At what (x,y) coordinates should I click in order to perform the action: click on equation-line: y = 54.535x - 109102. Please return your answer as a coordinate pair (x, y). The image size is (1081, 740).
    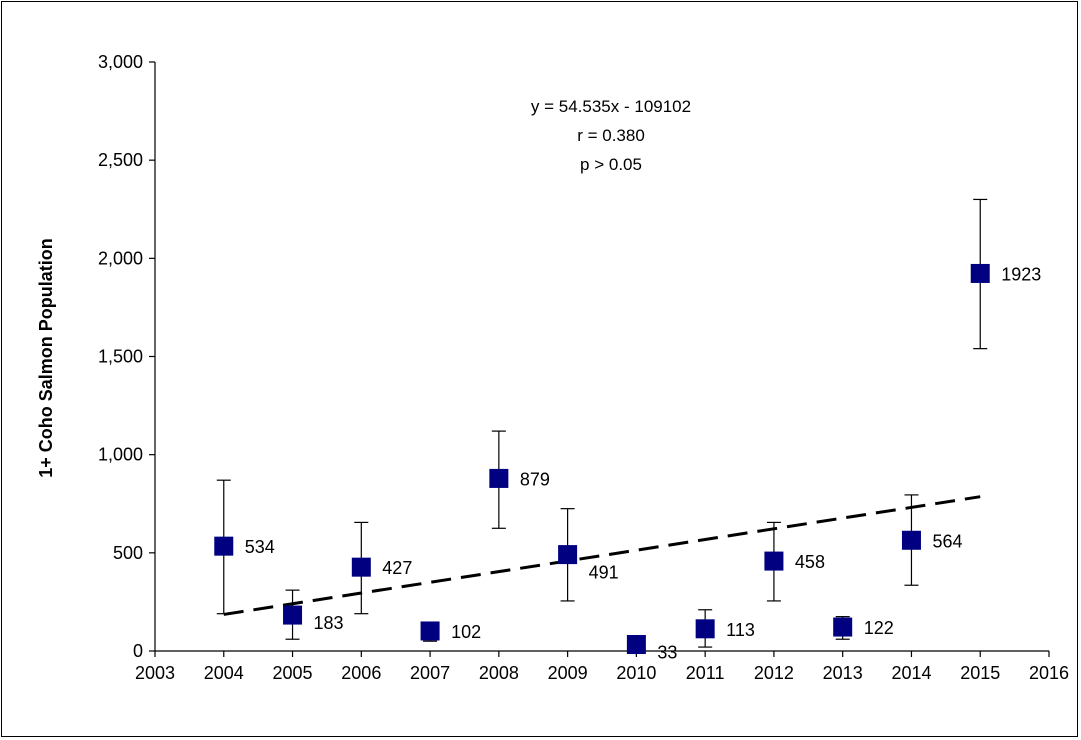
    Looking at the image, I should click on (611, 106).